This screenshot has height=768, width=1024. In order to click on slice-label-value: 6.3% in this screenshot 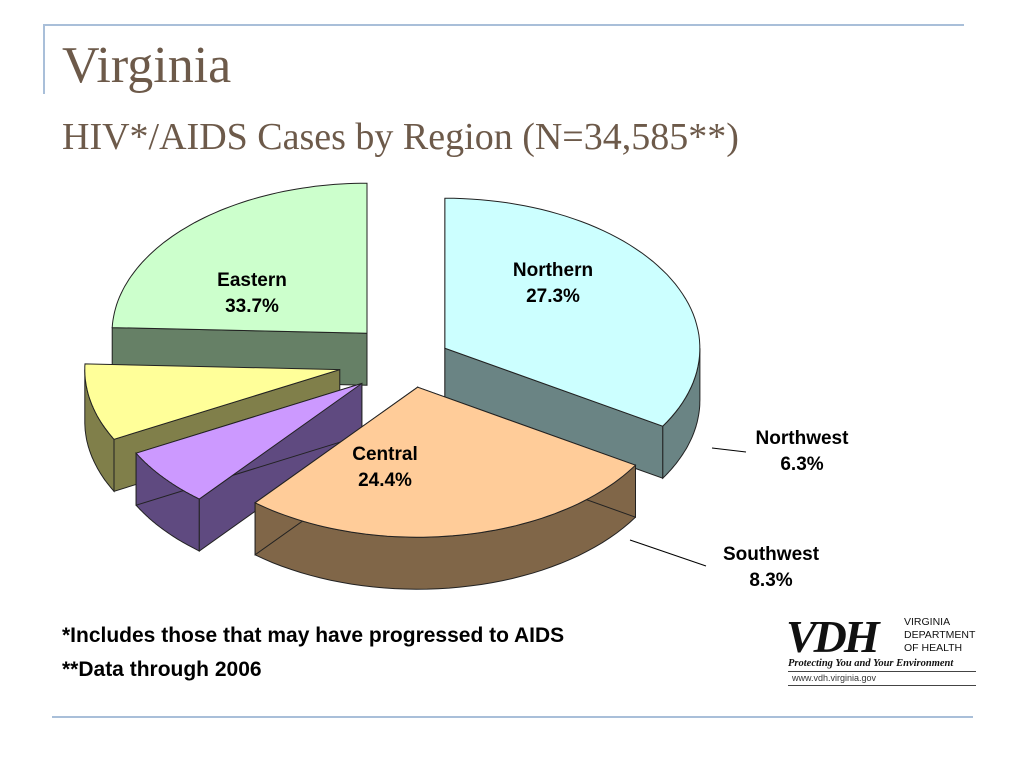, I will do `click(801, 464)`.